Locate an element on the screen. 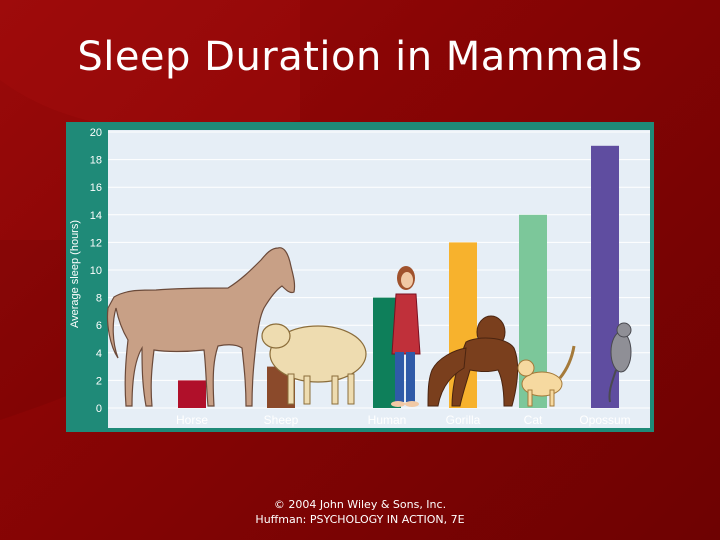 The width and height of the screenshot is (720, 540). y-tick-label: 10 is located at coordinates (96, 271).